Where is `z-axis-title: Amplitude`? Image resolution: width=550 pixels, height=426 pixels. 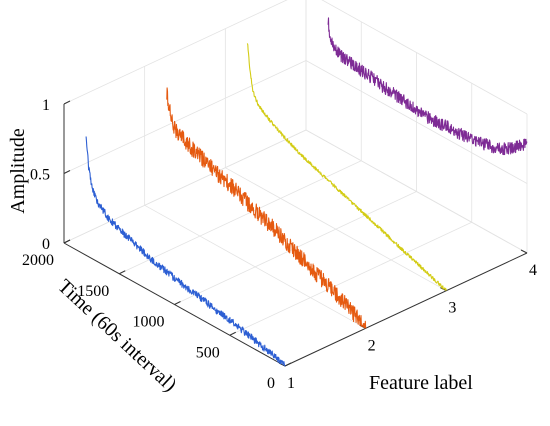 z-axis-title: Amplitude is located at coordinates (18, 171).